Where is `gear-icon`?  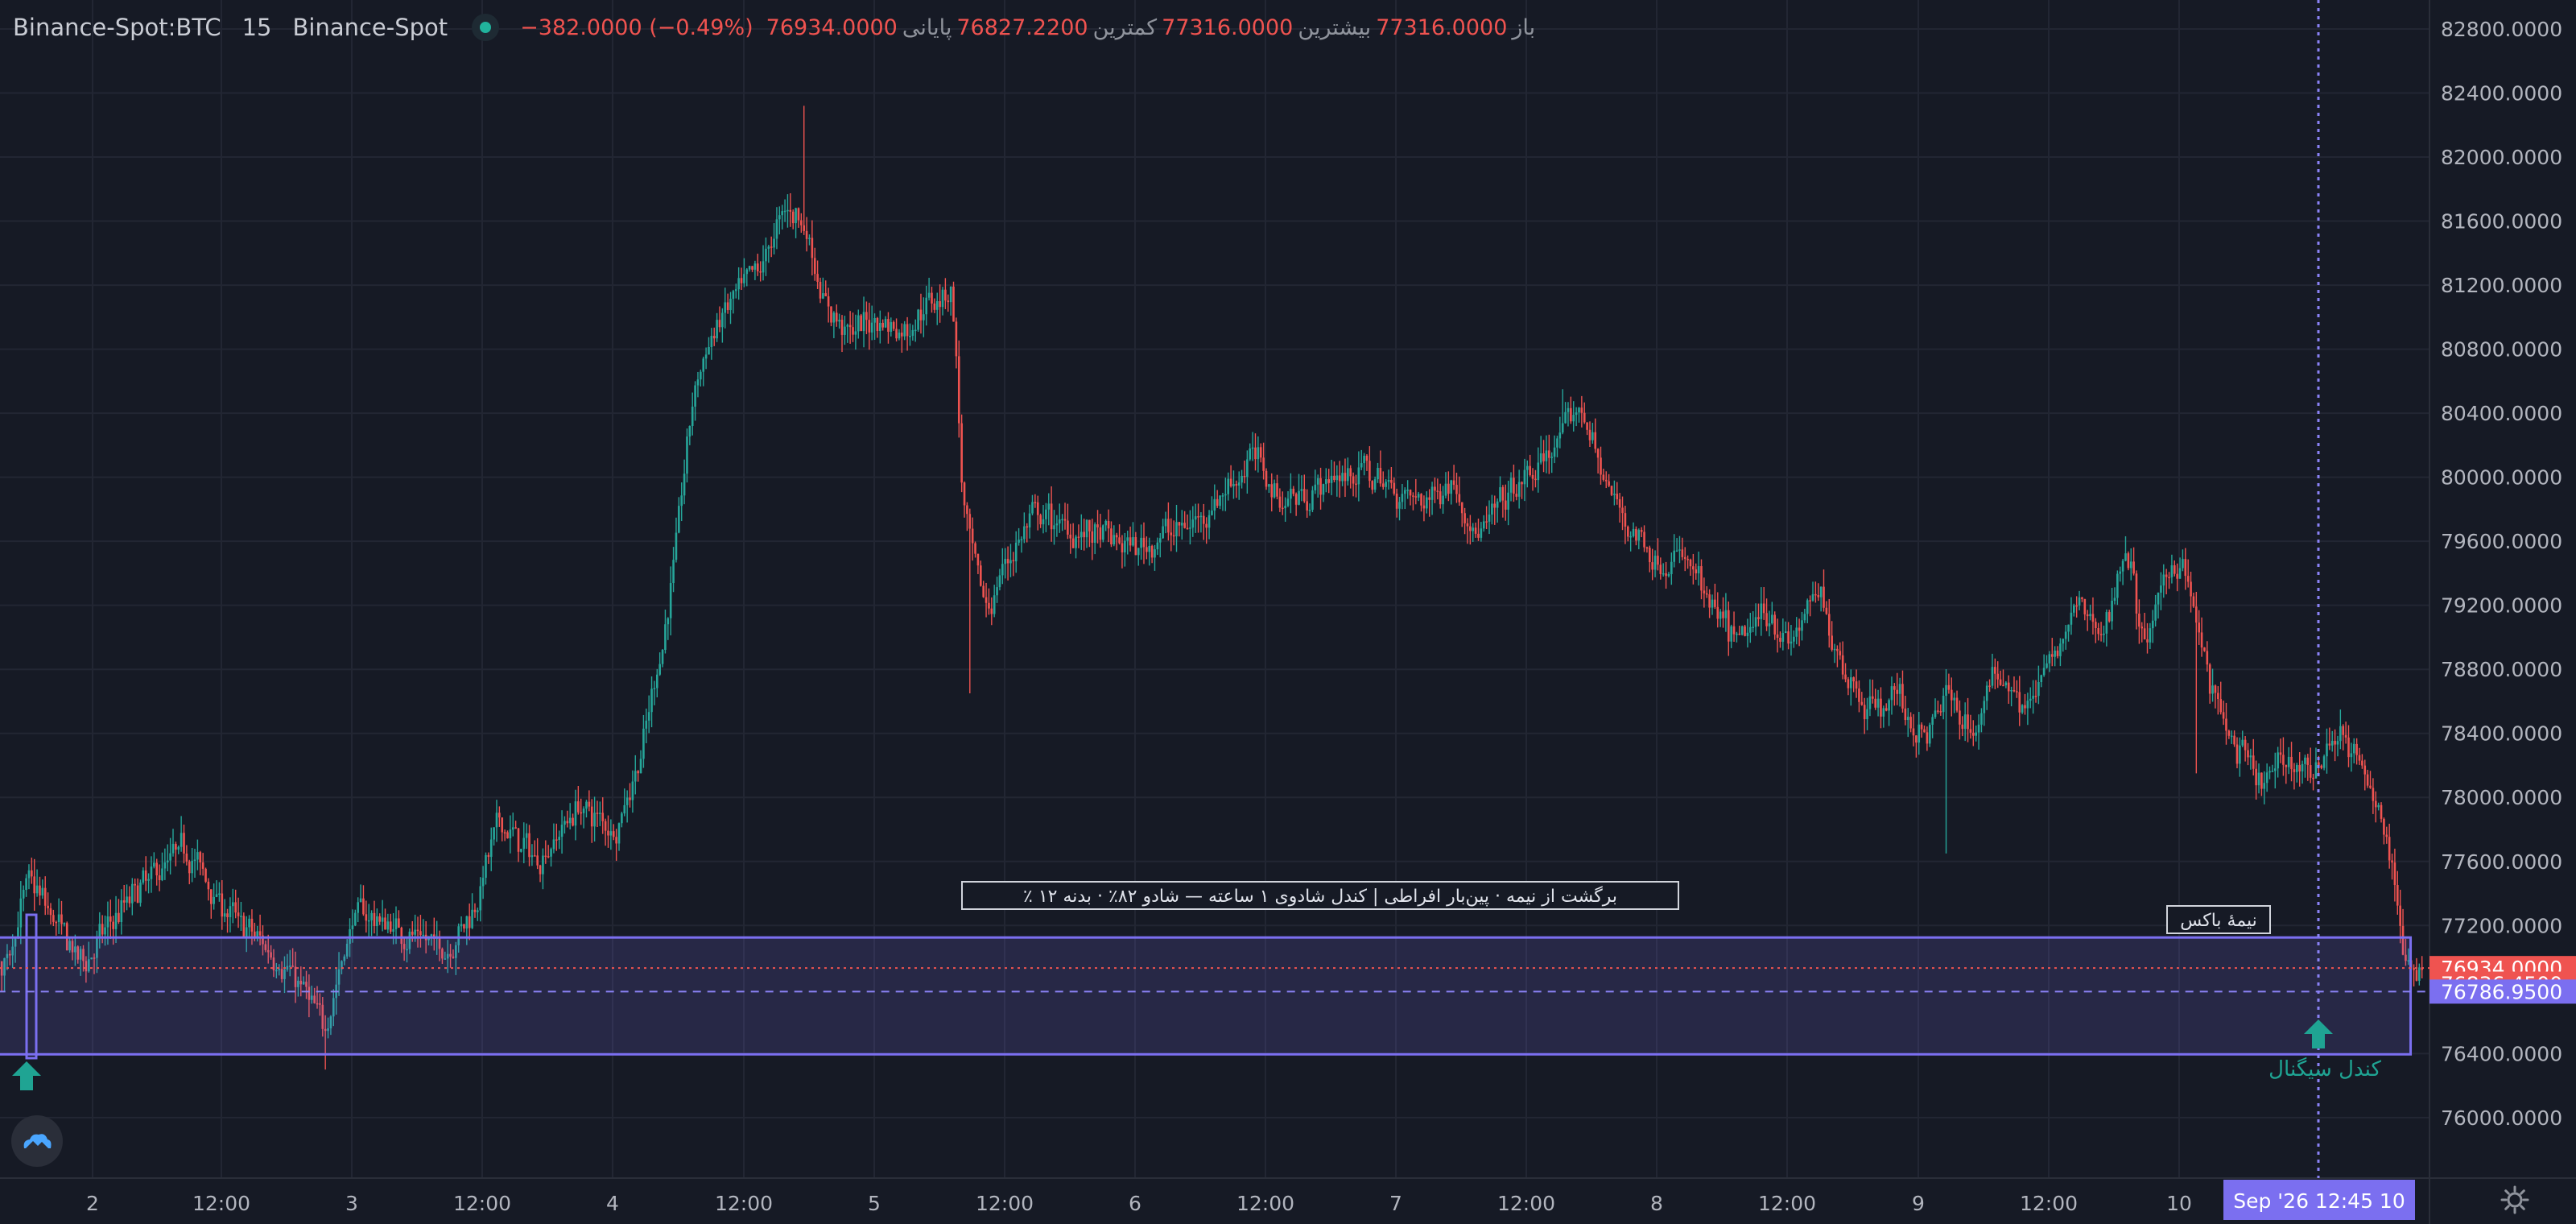 gear-icon is located at coordinates (2515, 1200).